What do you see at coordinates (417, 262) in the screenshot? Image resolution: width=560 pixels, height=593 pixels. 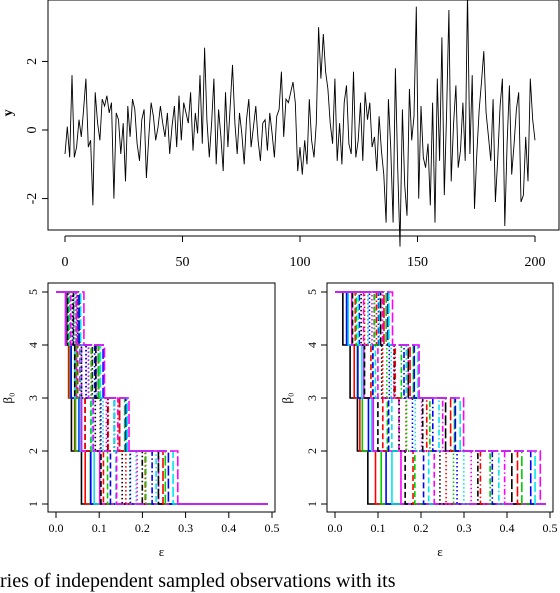 I see `x-tick-label: 150` at bounding box center [417, 262].